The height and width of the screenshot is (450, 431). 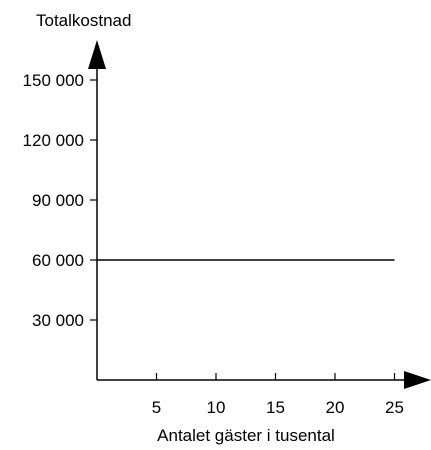 I want to click on x-tick-label: 20, so click(x=335, y=407).